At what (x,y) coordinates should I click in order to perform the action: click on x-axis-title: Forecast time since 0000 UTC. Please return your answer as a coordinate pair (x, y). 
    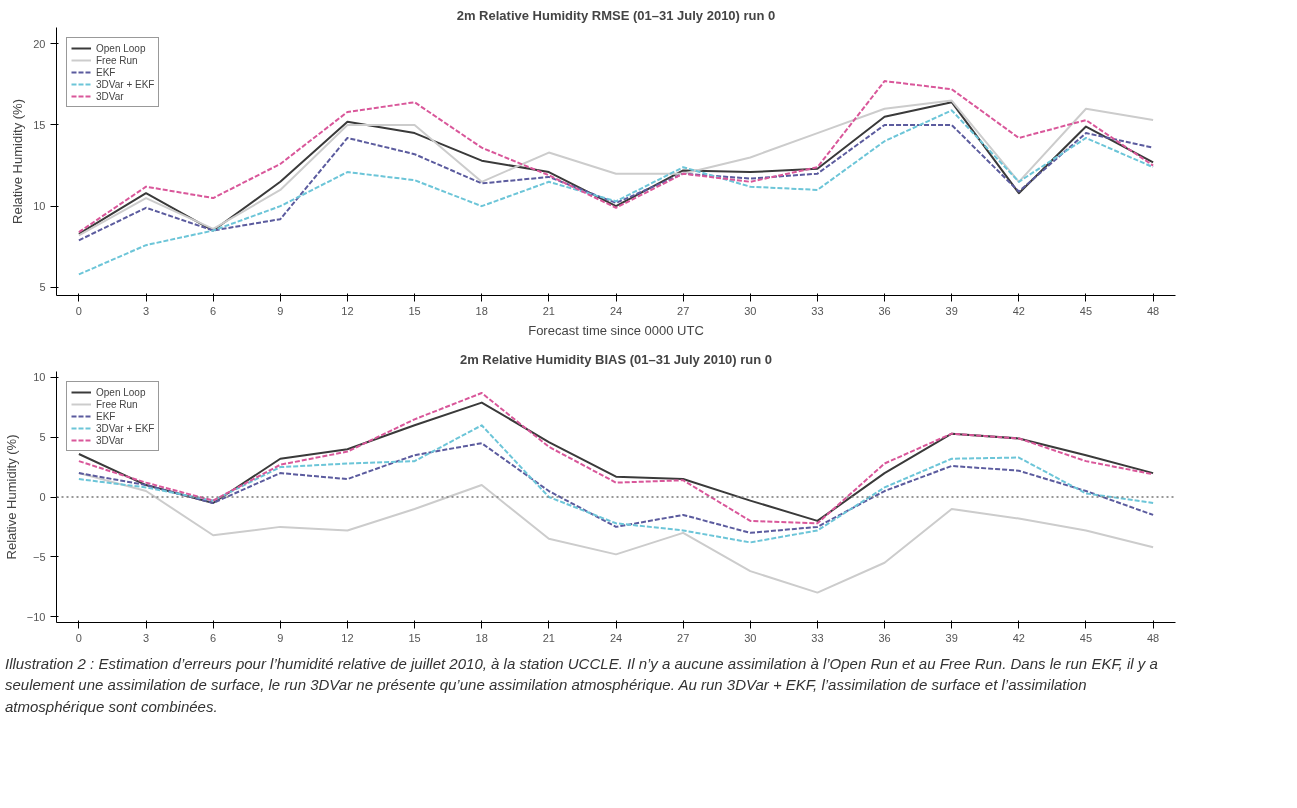
    Looking at the image, I should click on (616, 330).